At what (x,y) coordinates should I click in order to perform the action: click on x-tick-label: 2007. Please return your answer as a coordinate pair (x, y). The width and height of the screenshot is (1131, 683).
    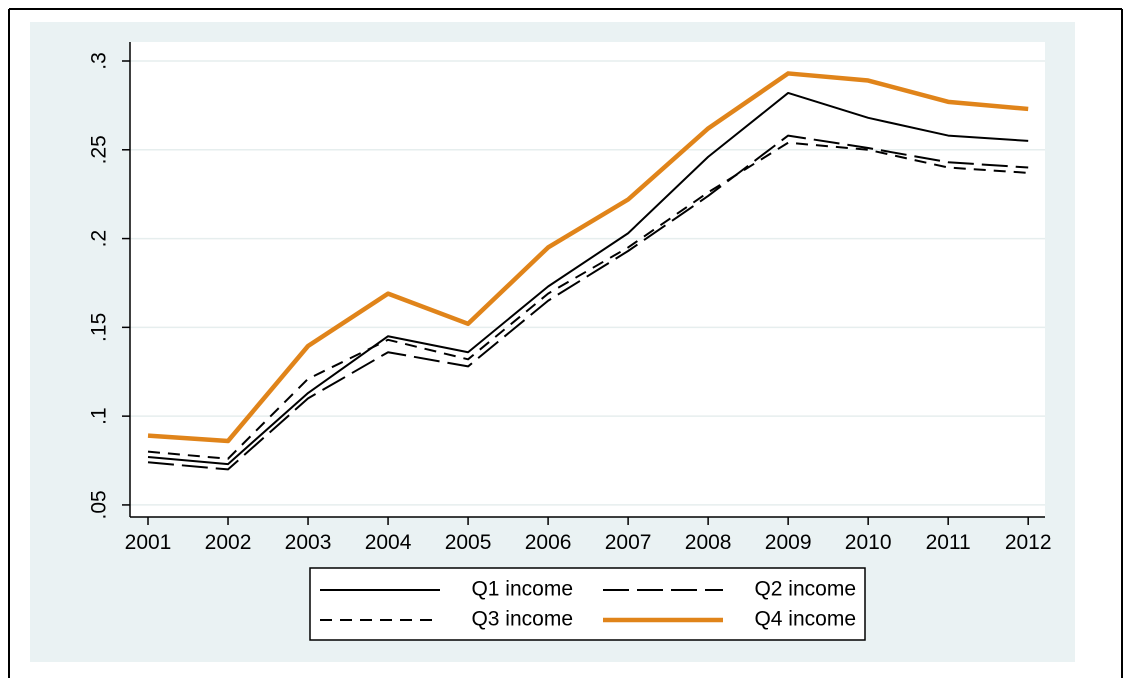
    Looking at the image, I should click on (628, 542).